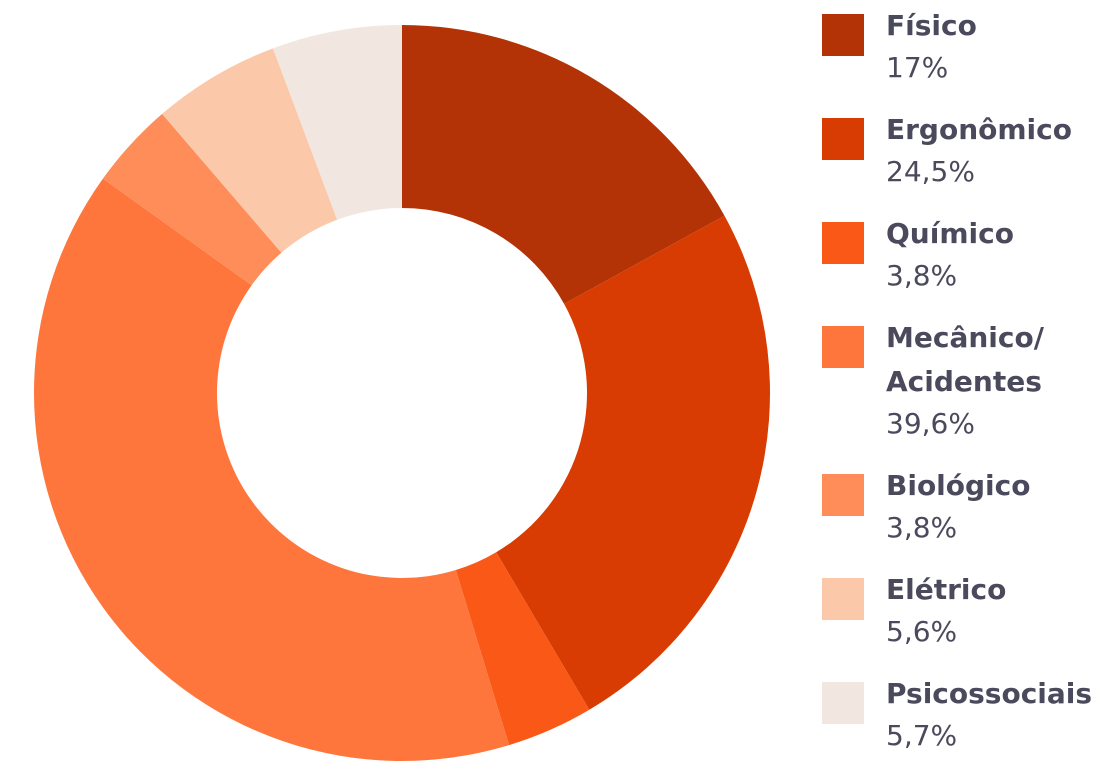 The width and height of the screenshot is (1112, 761). What do you see at coordinates (917, 67) in the screenshot?
I see `legend-value: 17%` at bounding box center [917, 67].